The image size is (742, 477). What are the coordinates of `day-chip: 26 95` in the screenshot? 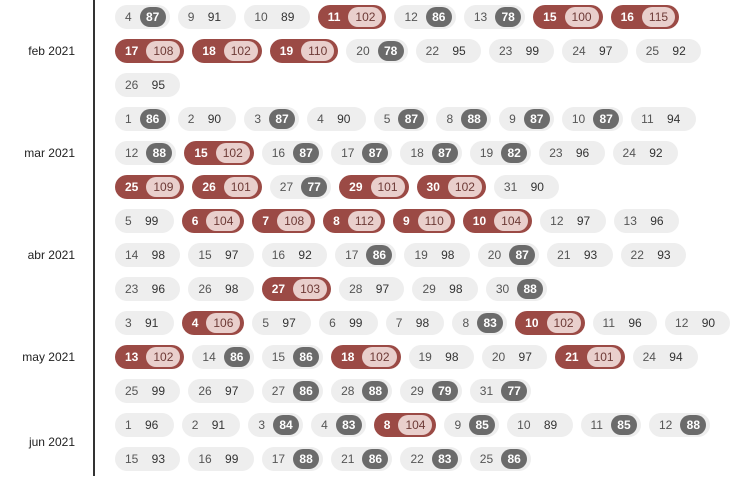 It's located at (148, 85).